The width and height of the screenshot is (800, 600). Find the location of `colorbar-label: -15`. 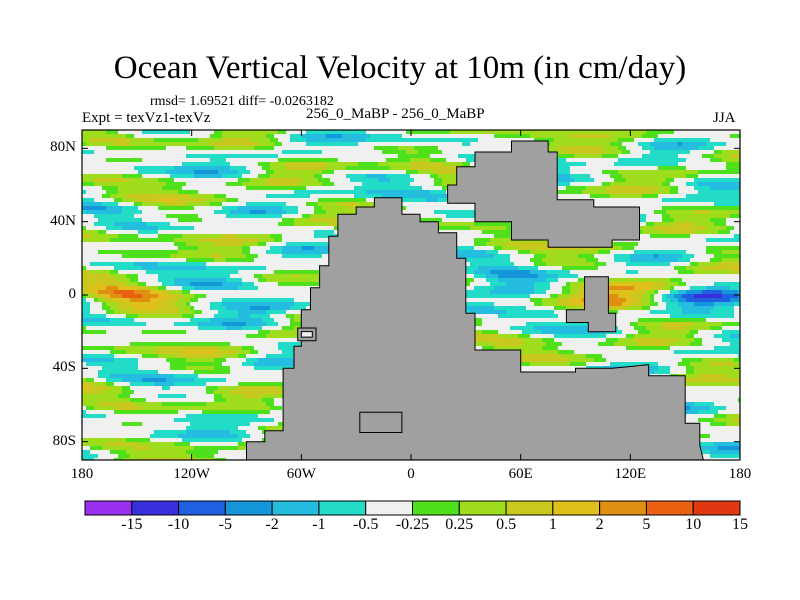

colorbar-label: -15 is located at coordinates (132, 524).